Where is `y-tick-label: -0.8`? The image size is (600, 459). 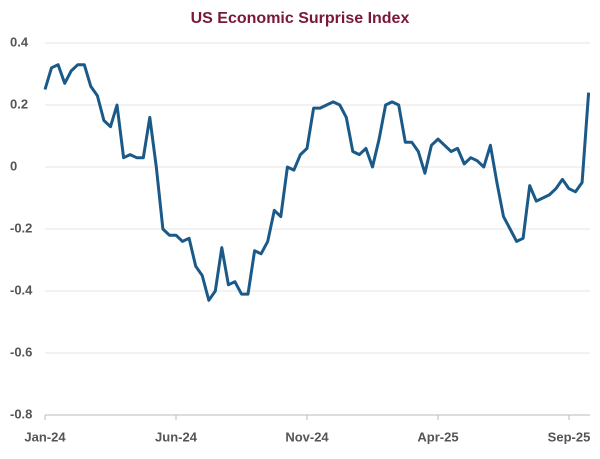 y-tick-label: -0.8 is located at coordinates (21, 413).